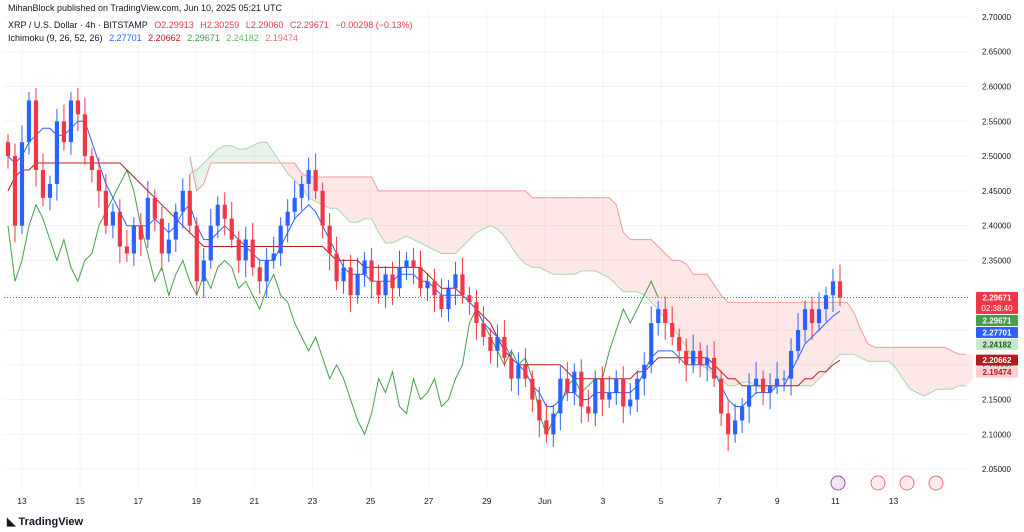  Describe the element at coordinates (174, 25) in the screenshot. I see `open-value: O2.29913` at that location.